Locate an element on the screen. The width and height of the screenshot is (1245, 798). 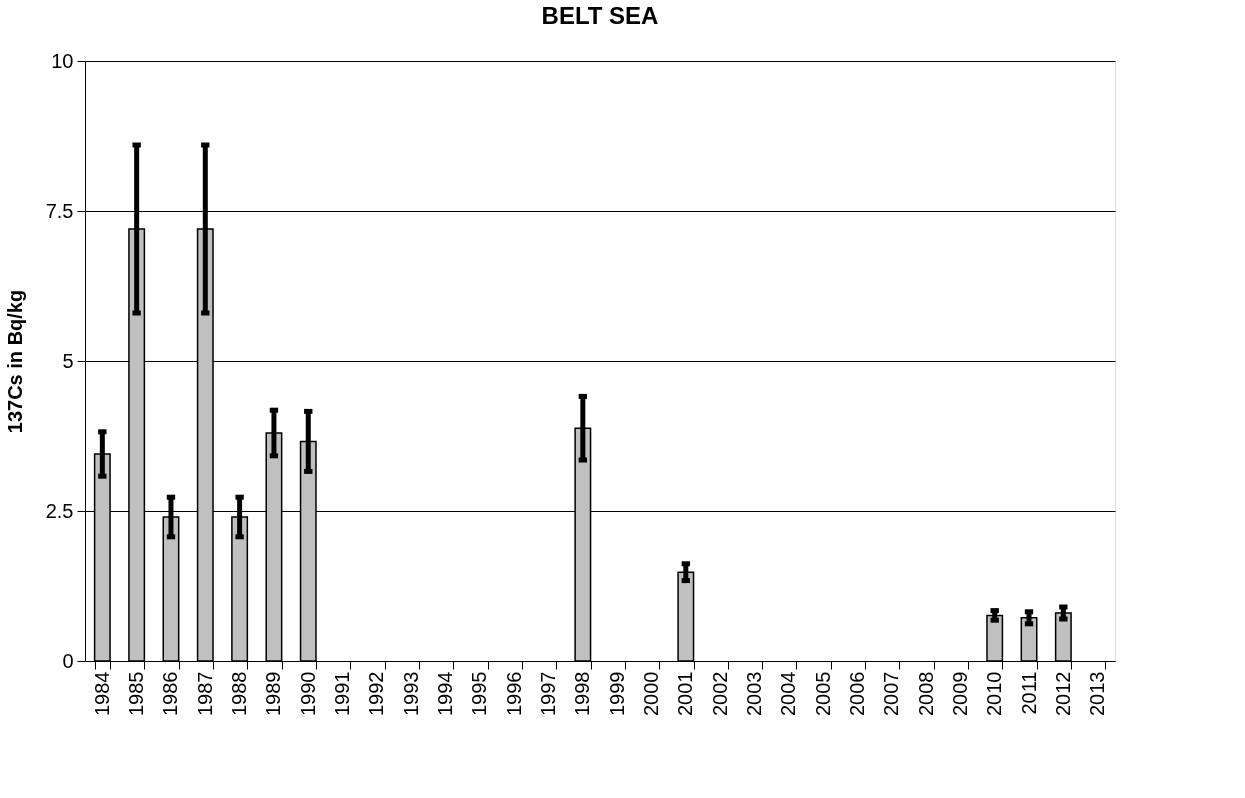
x-tick-label: 2008 is located at coordinates (925, 693).